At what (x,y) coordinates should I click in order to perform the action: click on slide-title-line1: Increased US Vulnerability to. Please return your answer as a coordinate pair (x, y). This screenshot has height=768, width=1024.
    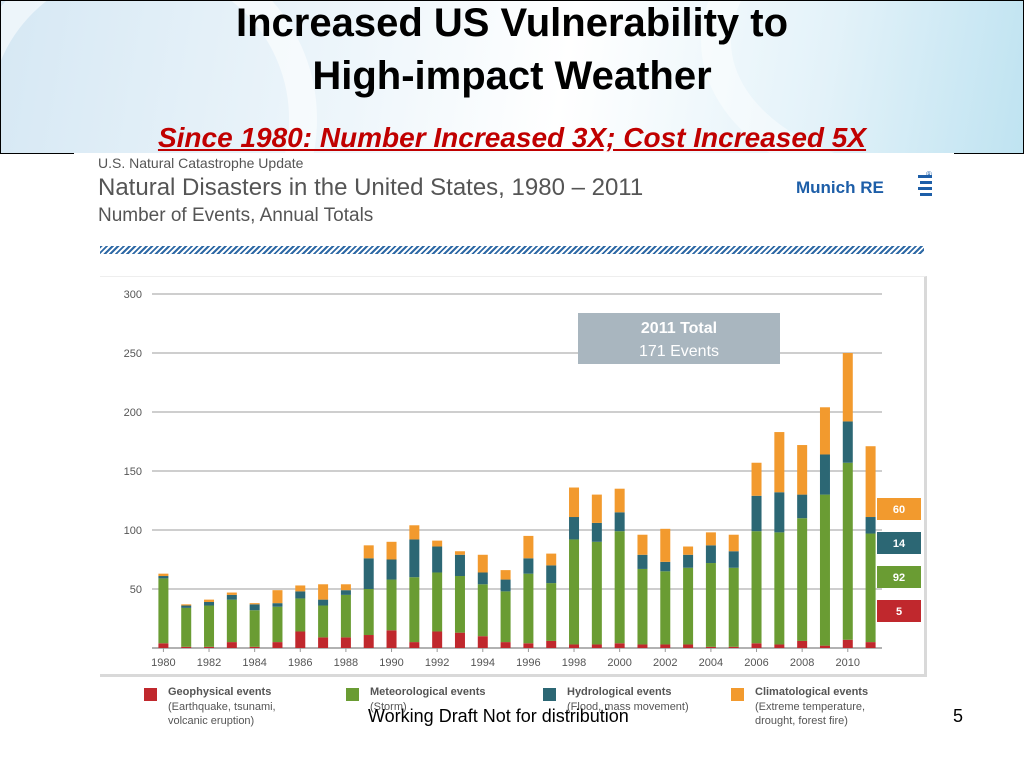
    Looking at the image, I should click on (511, 23).